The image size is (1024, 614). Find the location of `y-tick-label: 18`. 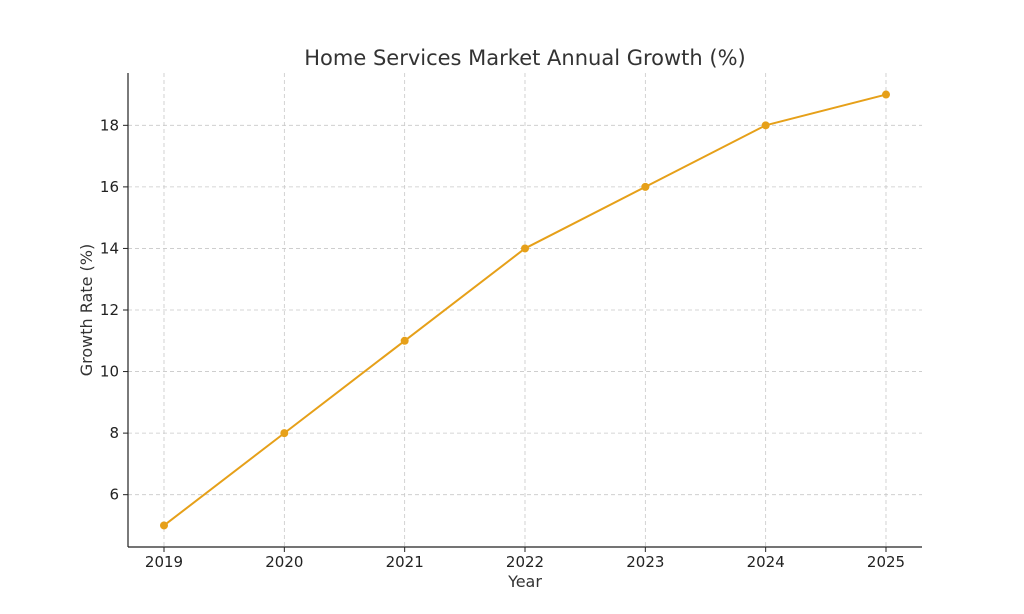

y-tick-label: 18 is located at coordinates (109, 125).